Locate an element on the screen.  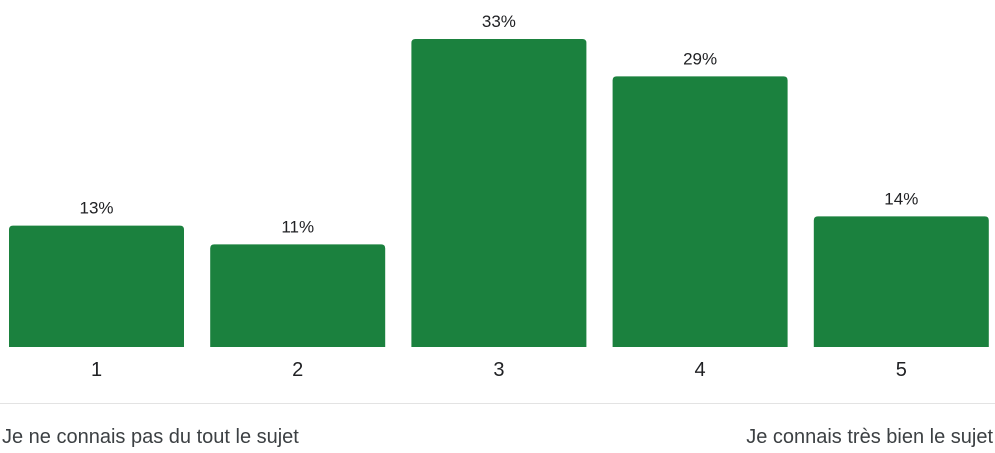
category-labels-group: 1 2 3 4 5 is located at coordinates (499, 370).